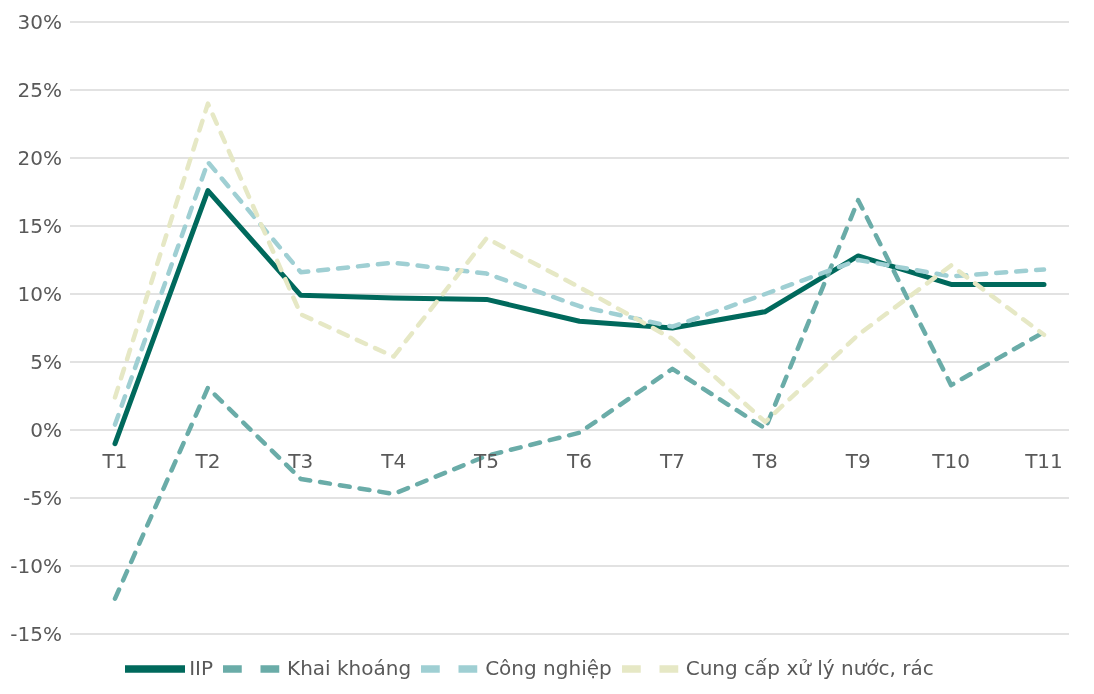  What do you see at coordinates (486, 461) in the screenshot?
I see `x-tick-label: T5` at bounding box center [486, 461].